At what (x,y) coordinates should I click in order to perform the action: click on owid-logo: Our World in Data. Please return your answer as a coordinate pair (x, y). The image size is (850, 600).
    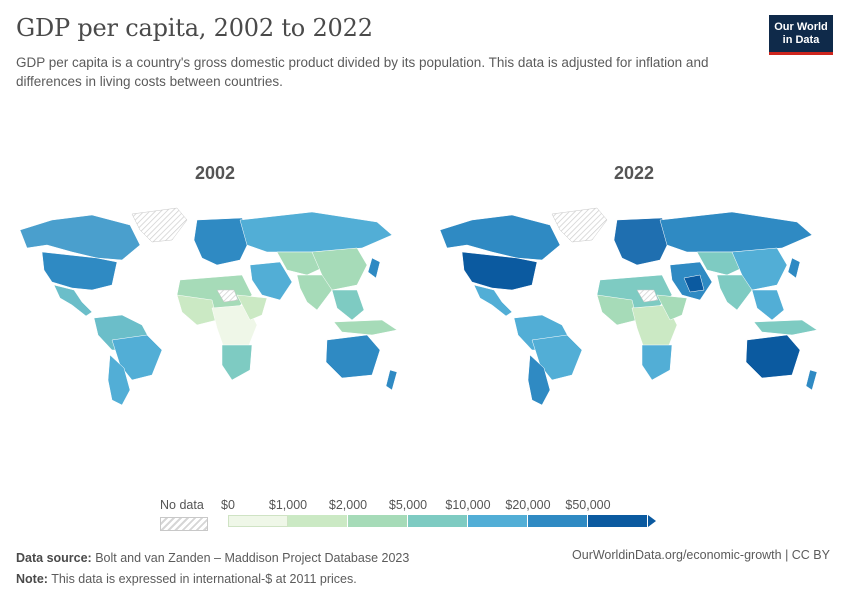
    Looking at the image, I should click on (801, 35).